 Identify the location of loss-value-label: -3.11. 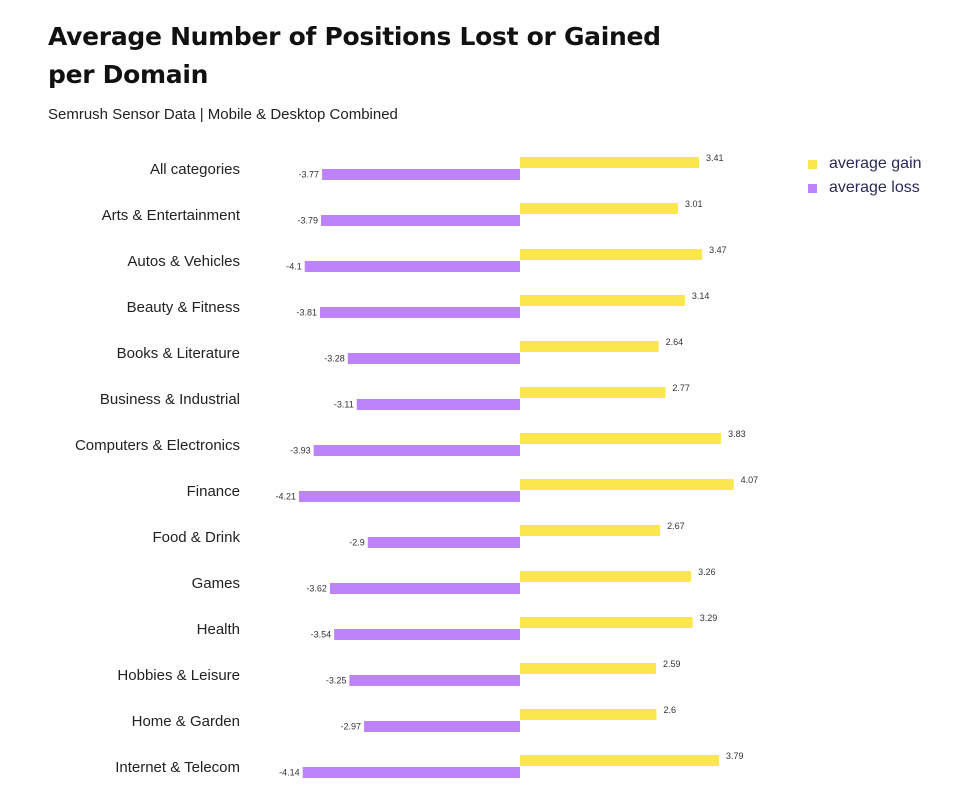
(344, 405).